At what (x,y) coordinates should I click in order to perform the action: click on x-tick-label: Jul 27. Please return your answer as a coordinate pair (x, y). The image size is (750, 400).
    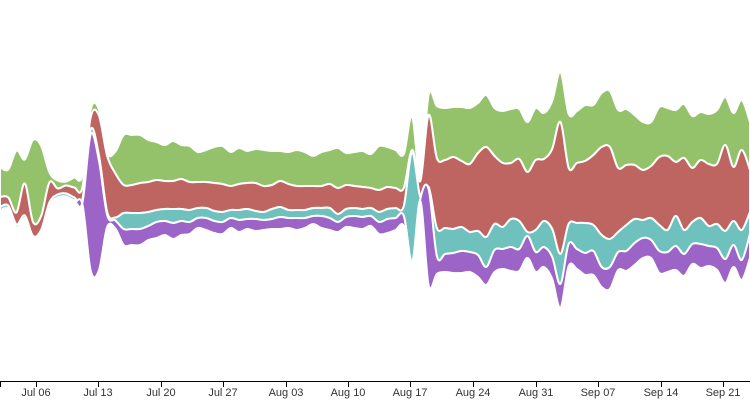
    Looking at the image, I should click on (222, 393).